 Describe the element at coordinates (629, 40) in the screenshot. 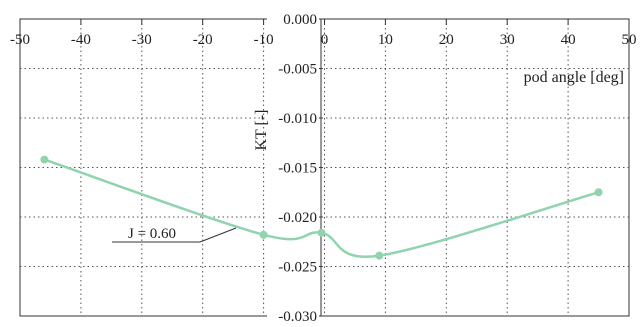

I see `x-tick-label: 50` at that location.